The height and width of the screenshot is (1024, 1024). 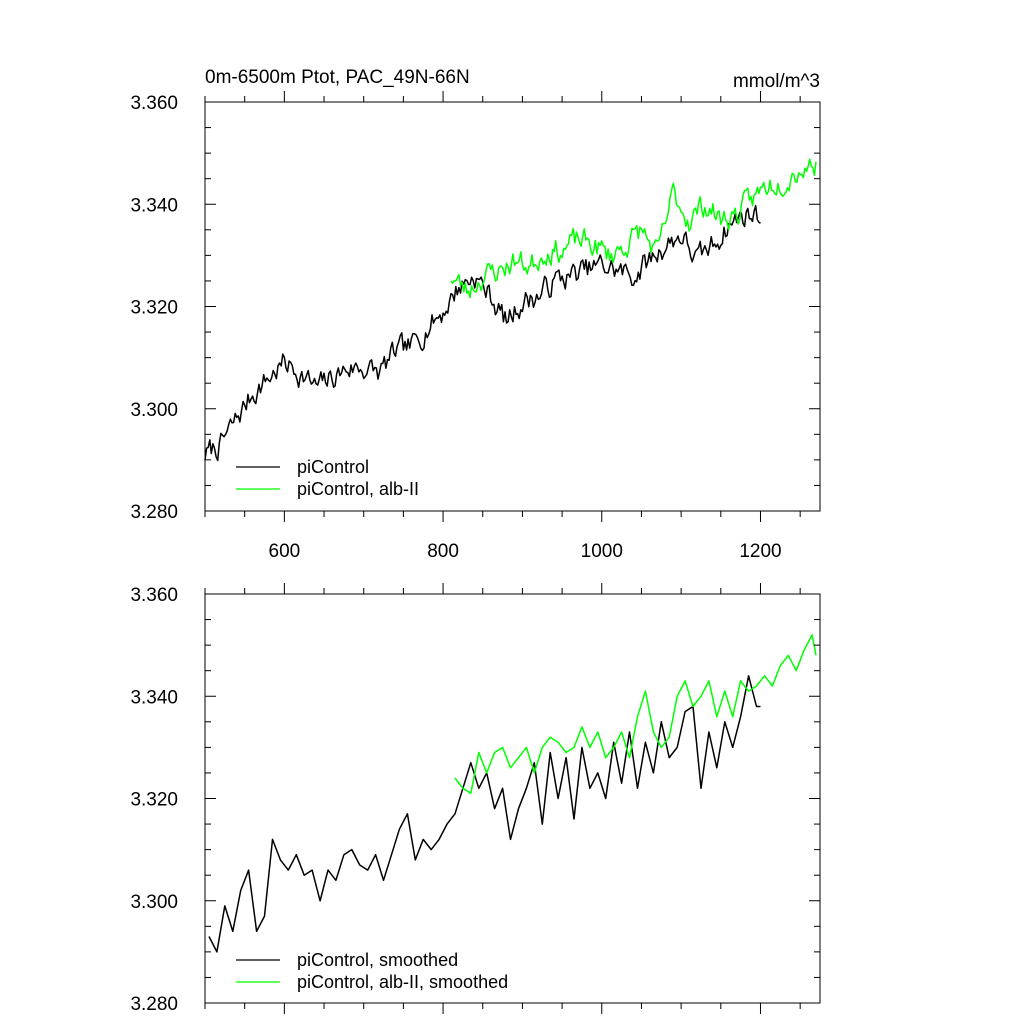 I want to click on series-line-picontrol-alb-ii, so click(x=633, y=228).